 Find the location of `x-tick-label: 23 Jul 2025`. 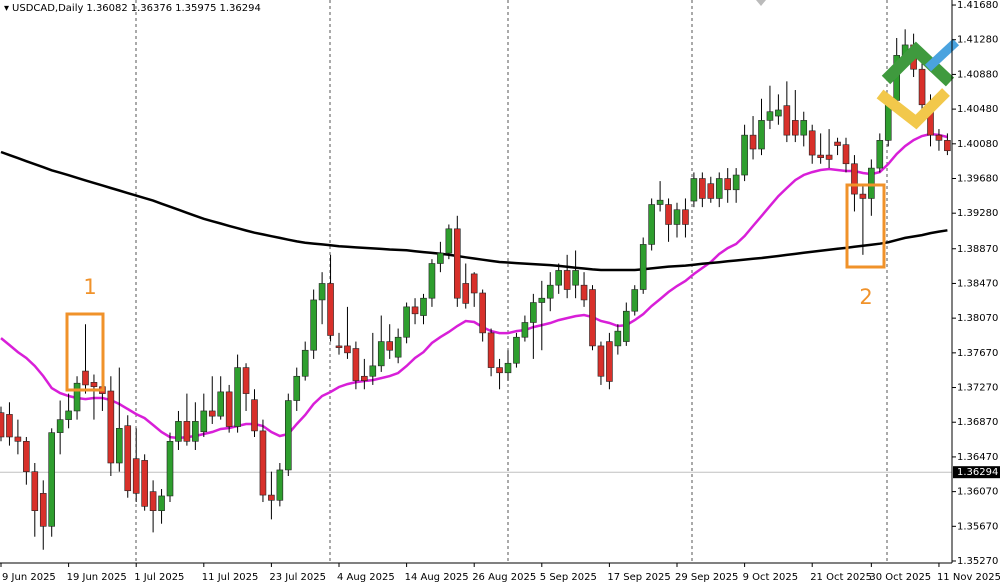

x-tick-label: 23 Jul 2025 is located at coordinates (297, 577).